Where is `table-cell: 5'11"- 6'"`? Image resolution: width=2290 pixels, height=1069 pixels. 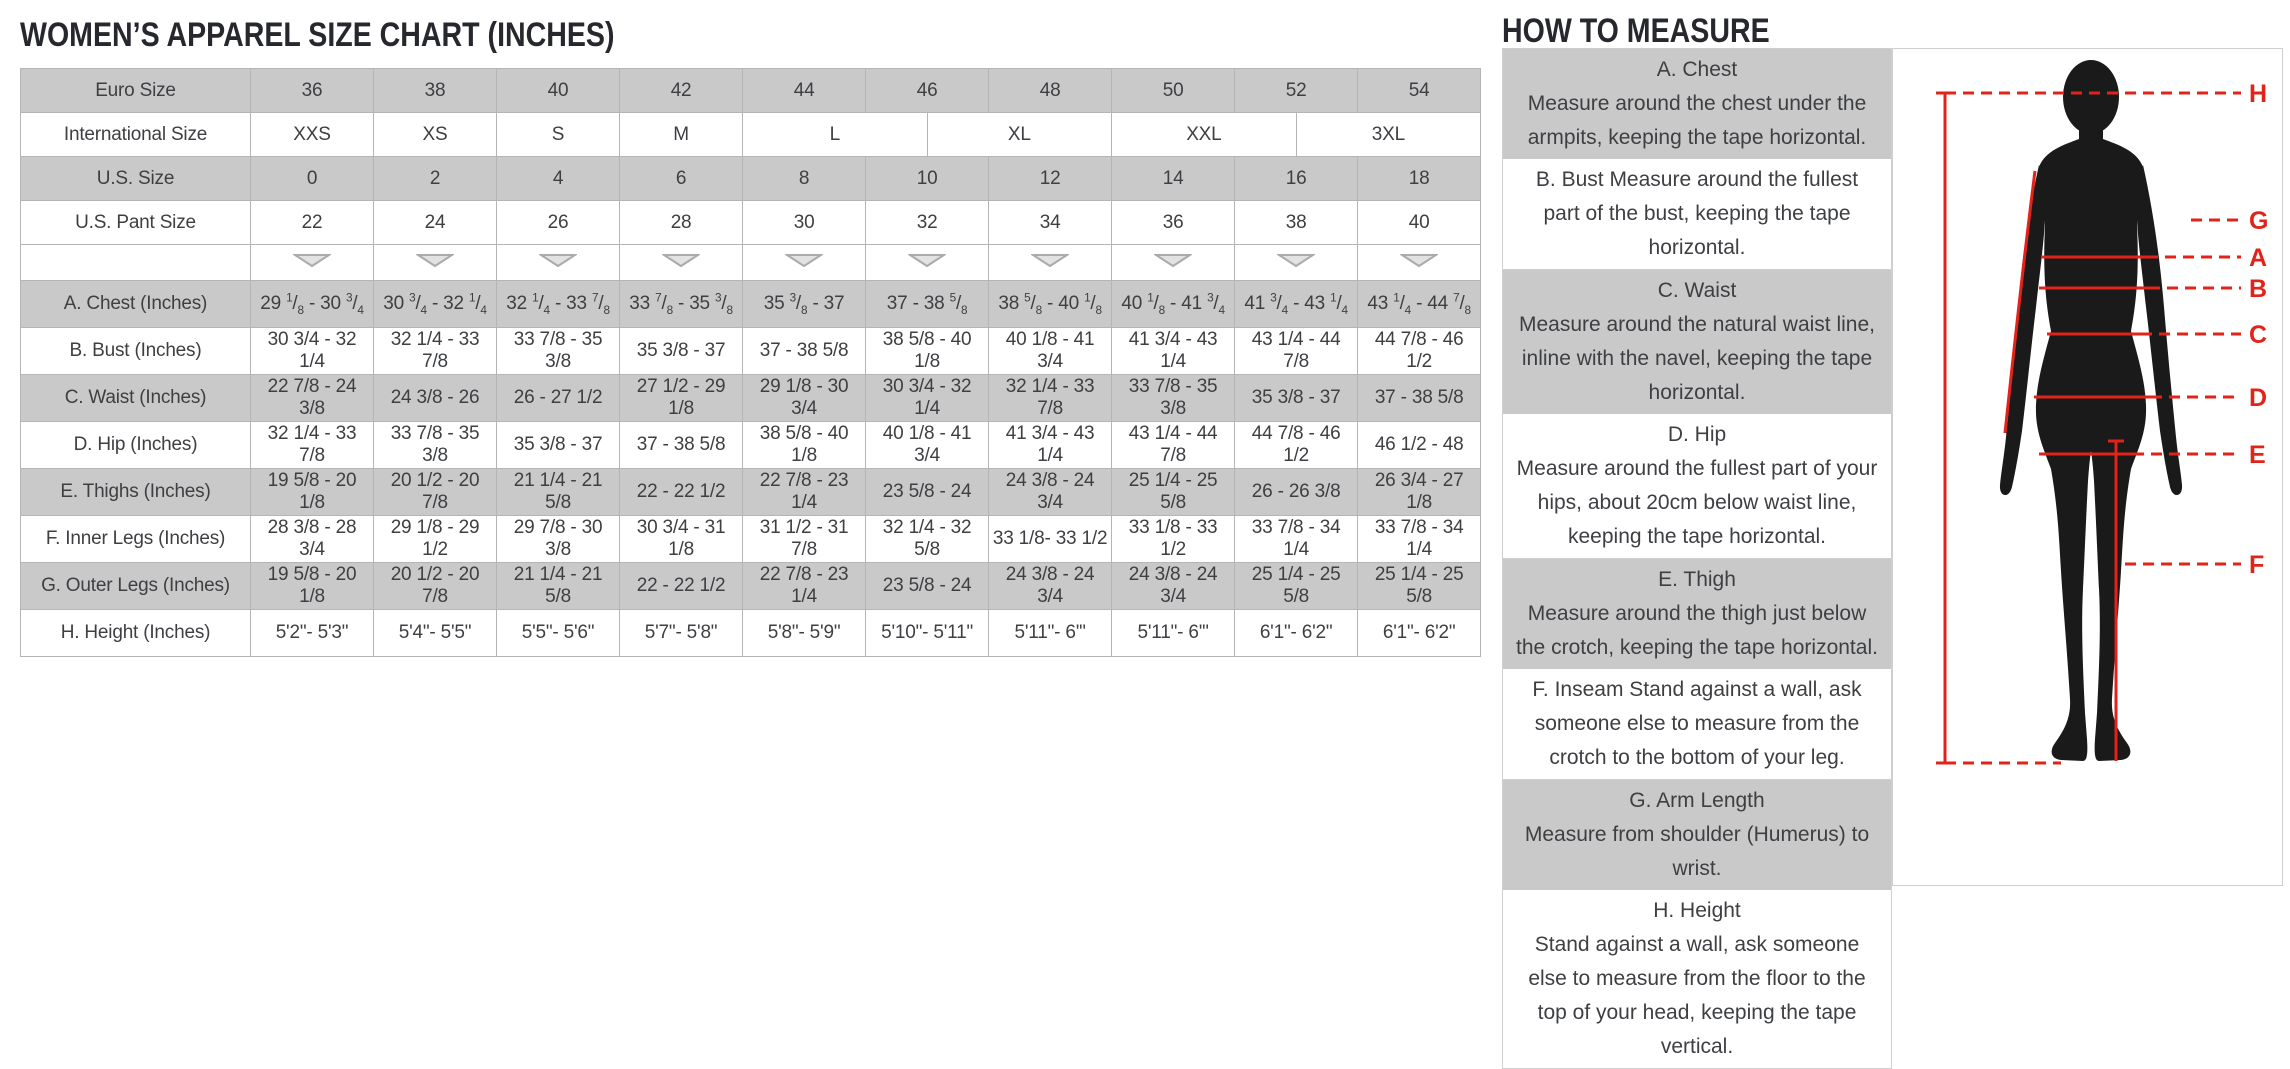 table-cell: 5'11"- 6'" is located at coordinates (1050, 633).